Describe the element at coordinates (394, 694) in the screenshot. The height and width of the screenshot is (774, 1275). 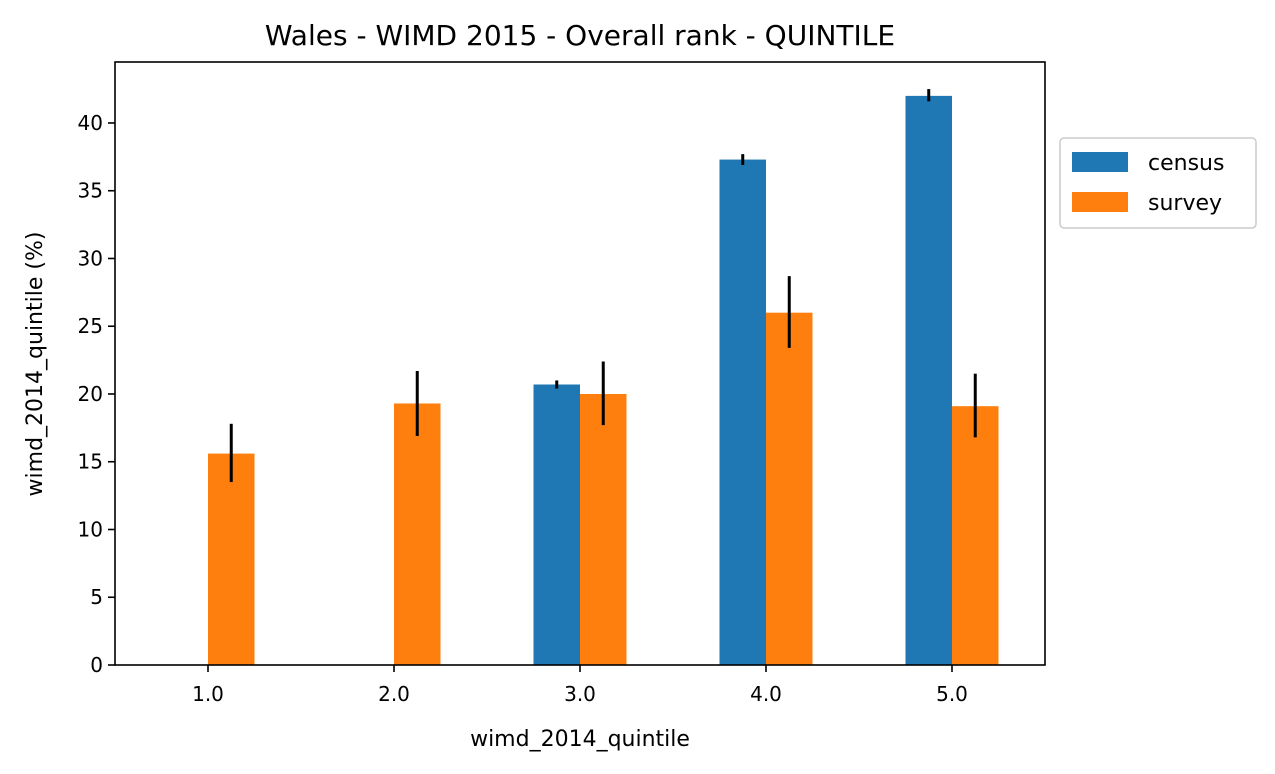
I see `x-tick-label: 2.0` at that location.